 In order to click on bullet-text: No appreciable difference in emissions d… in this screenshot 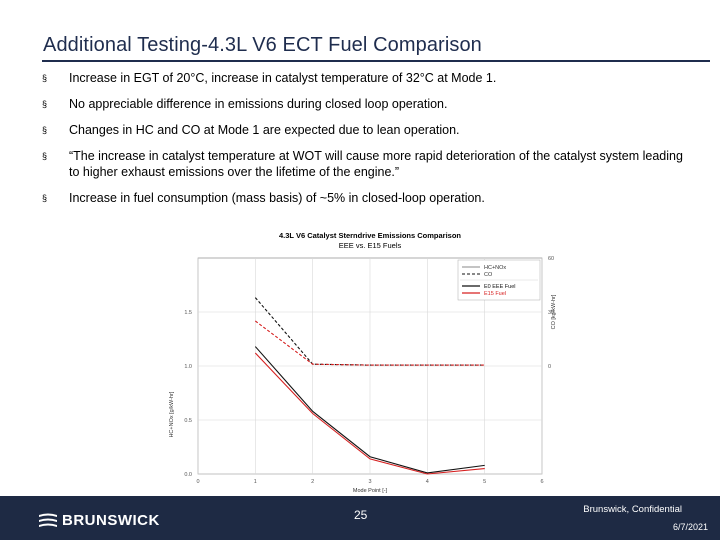, I will do `click(258, 104)`.